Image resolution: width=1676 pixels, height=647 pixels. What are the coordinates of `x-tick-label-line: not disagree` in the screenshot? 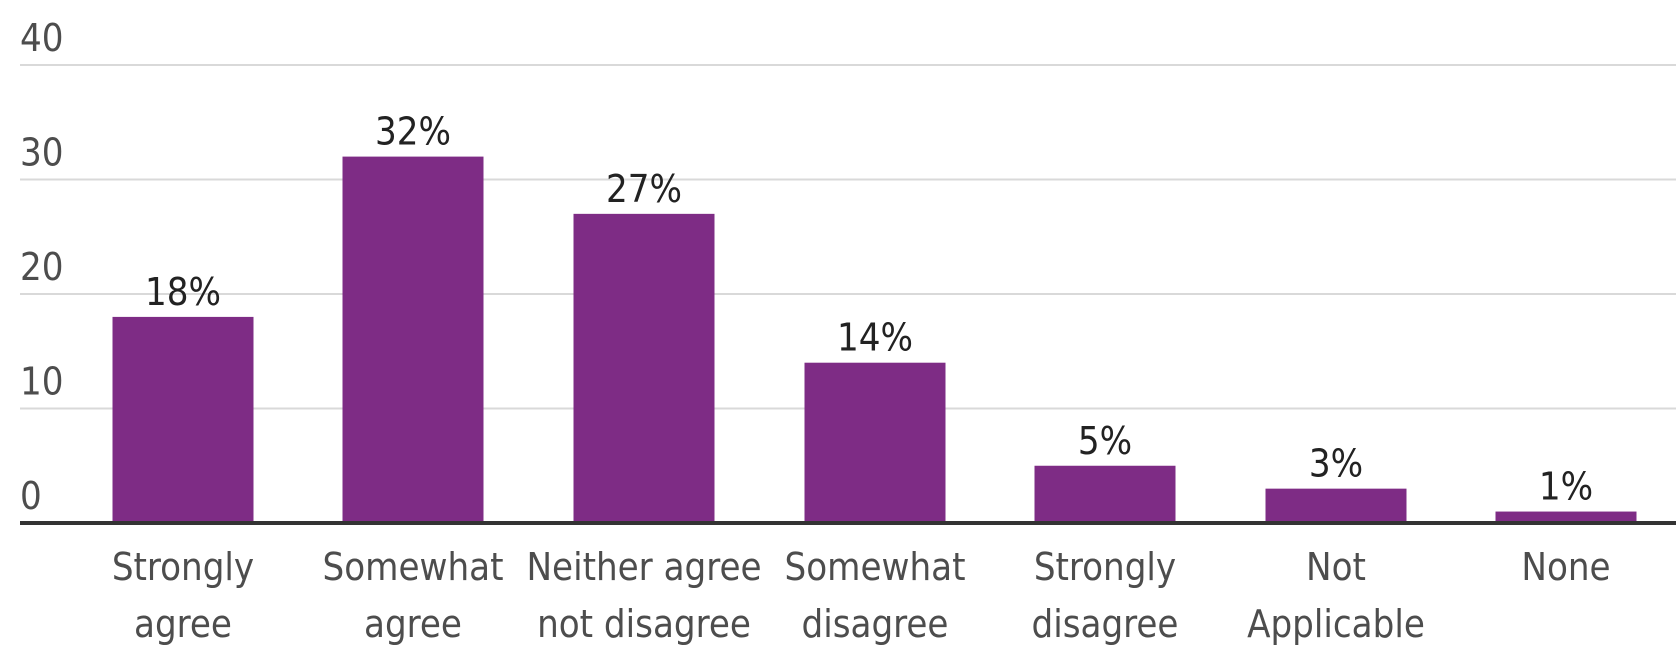 It's located at (644, 624).